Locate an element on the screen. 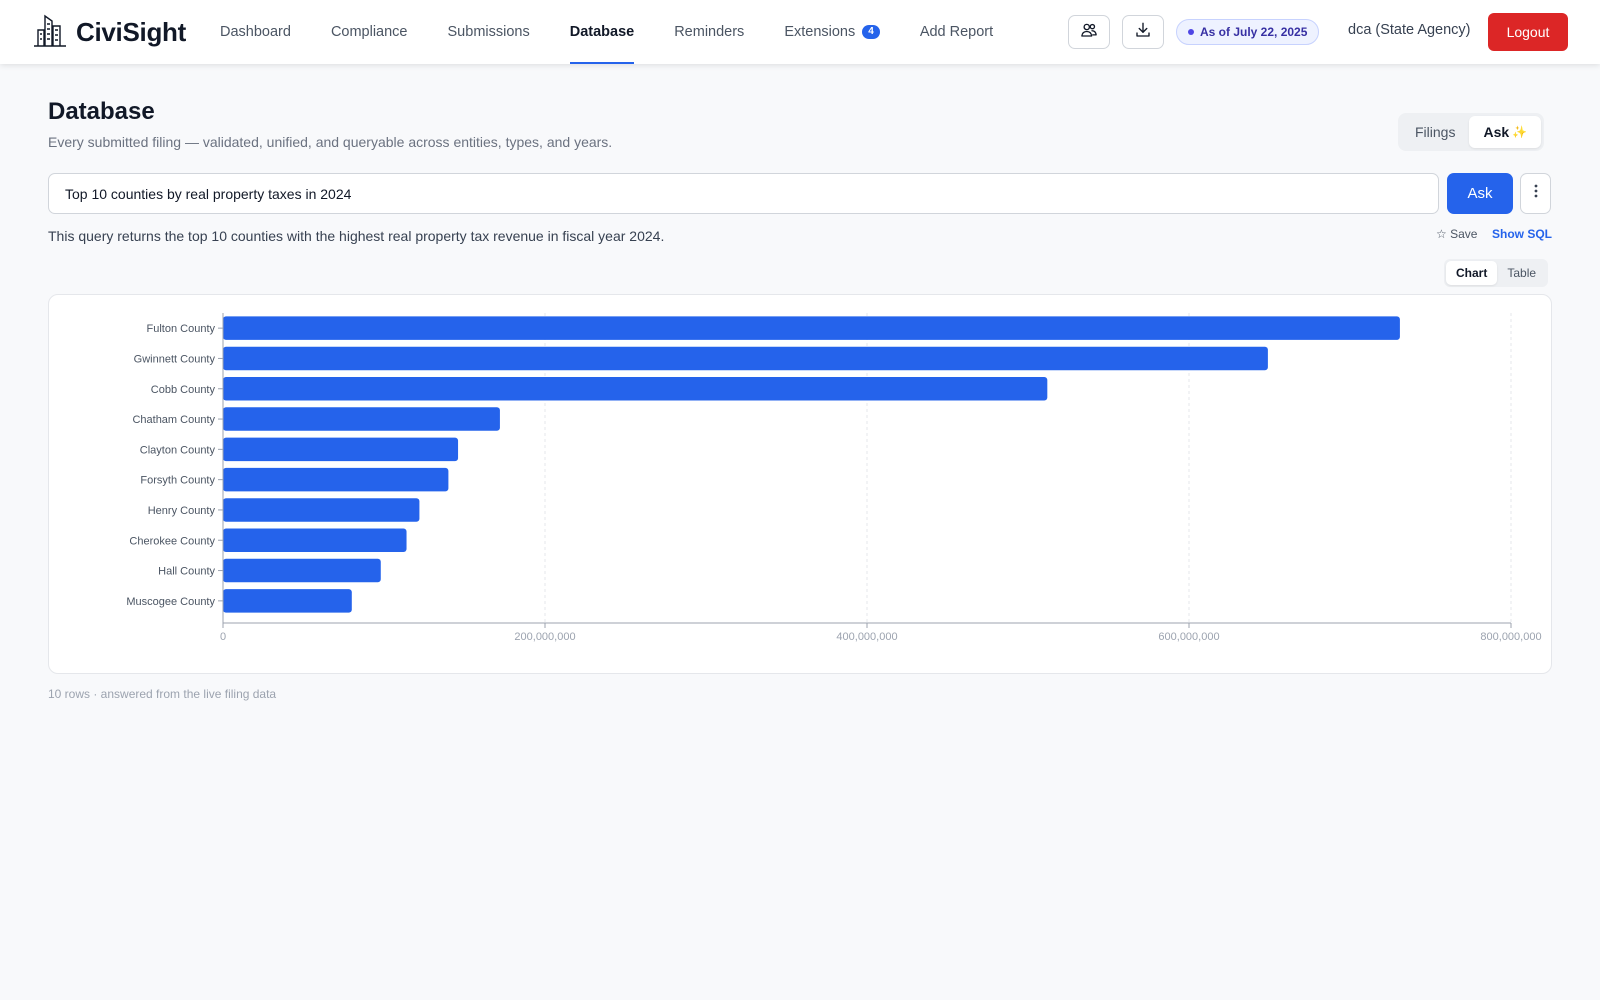  x-tick-label: 800,000,000 is located at coordinates (1510, 637).